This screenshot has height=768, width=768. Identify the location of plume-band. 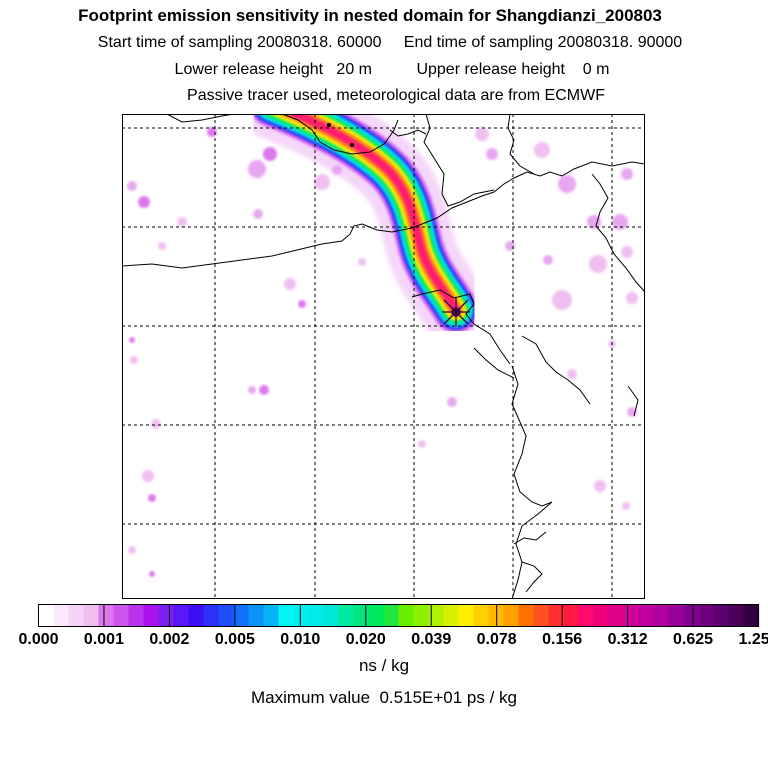
(372, 214).